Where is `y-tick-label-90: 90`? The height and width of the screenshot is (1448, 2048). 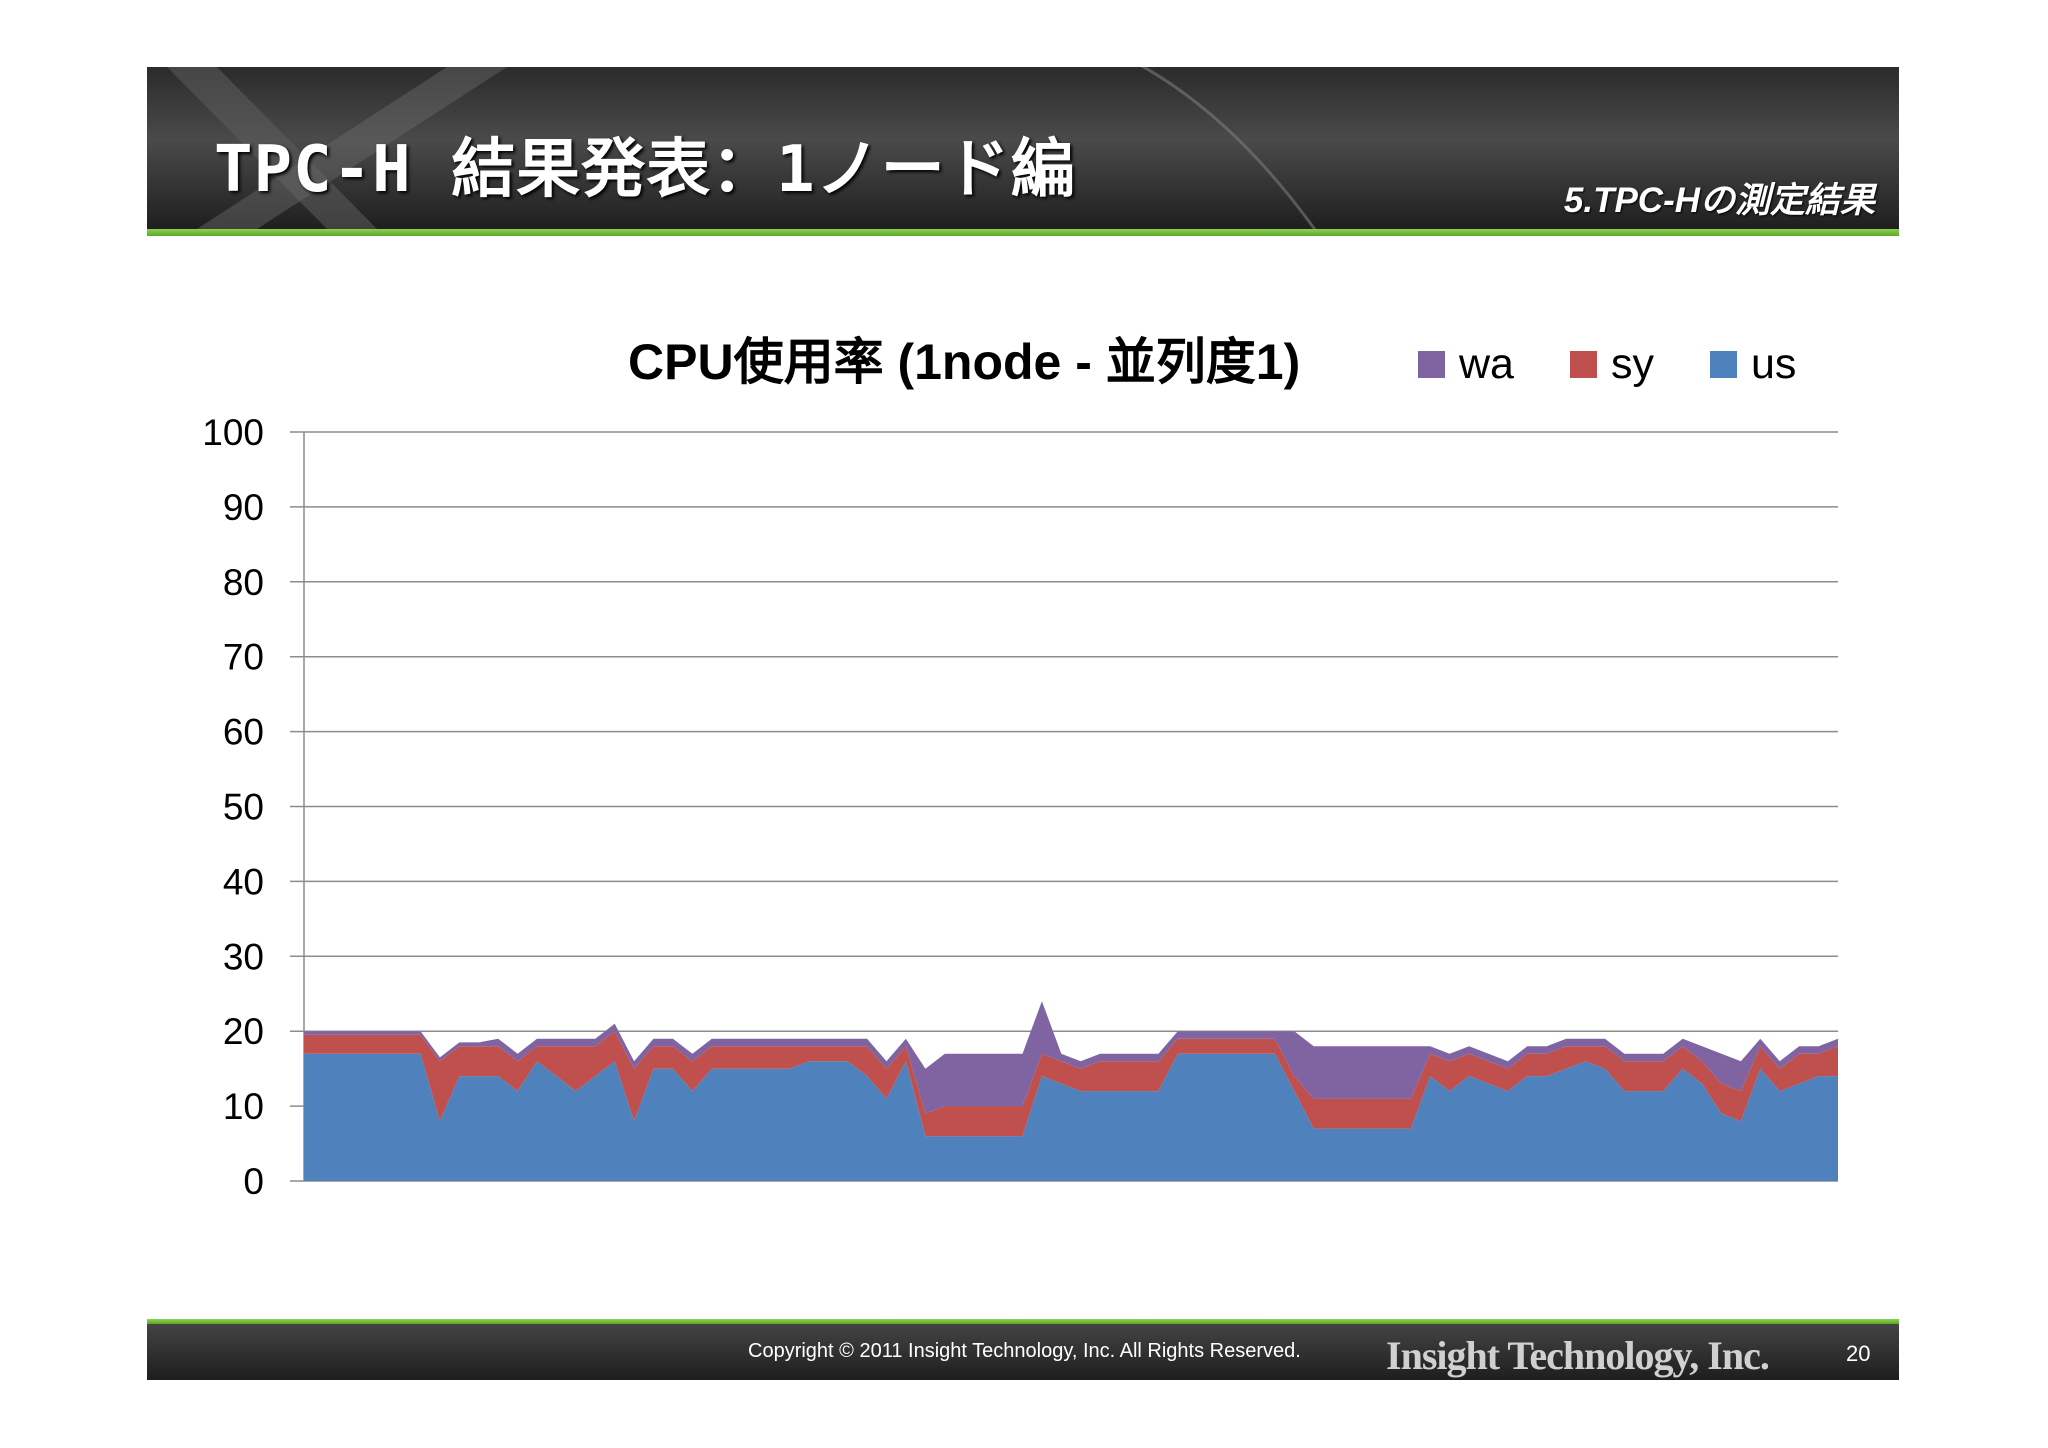 y-tick-label-90: 90 is located at coordinates (243, 507).